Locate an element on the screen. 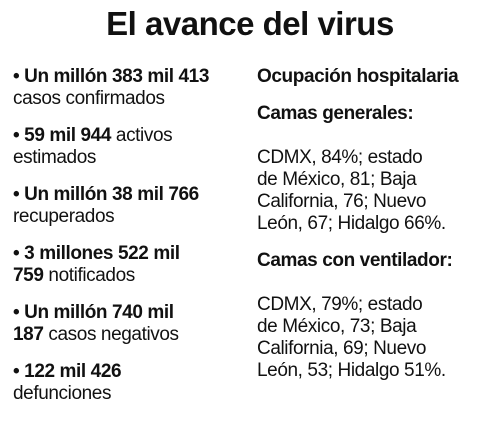 This screenshot has width=500, height=423. stat-label: casos confirmados is located at coordinates (89, 98).